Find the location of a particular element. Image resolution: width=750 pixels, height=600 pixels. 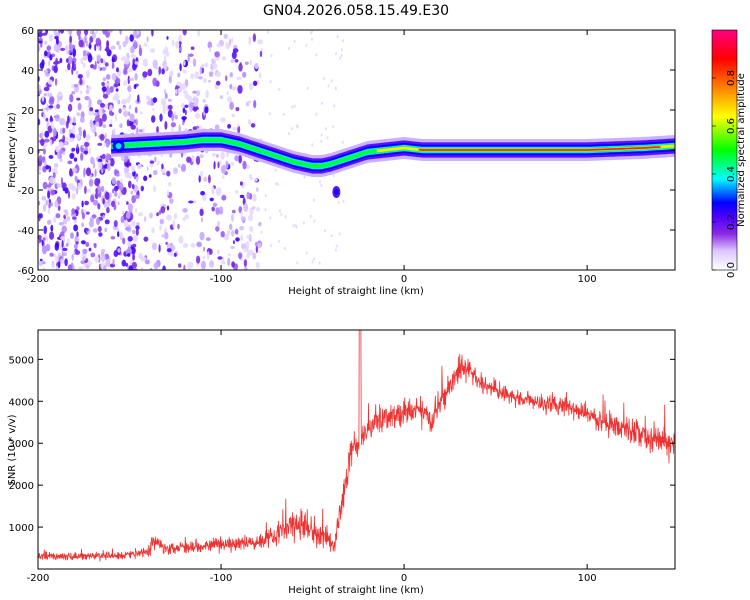

colorbar-gradient is located at coordinates (724, 150).